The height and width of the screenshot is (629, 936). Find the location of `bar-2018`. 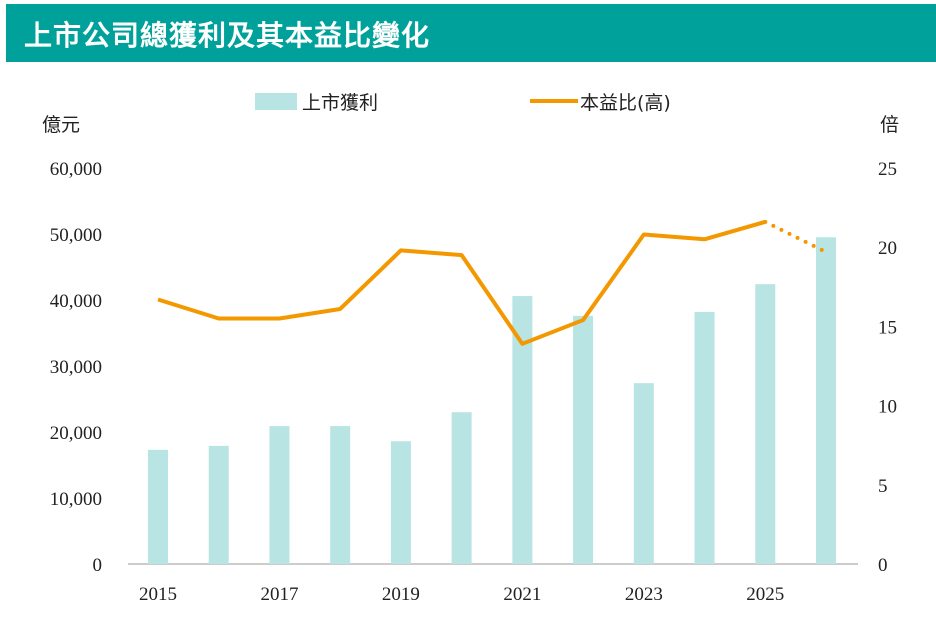

bar-2018 is located at coordinates (340, 495).